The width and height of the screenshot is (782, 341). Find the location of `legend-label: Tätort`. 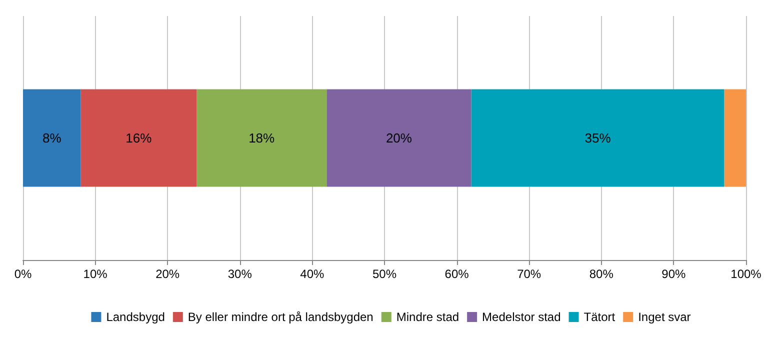

legend-label: Tätort is located at coordinates (600, 317).